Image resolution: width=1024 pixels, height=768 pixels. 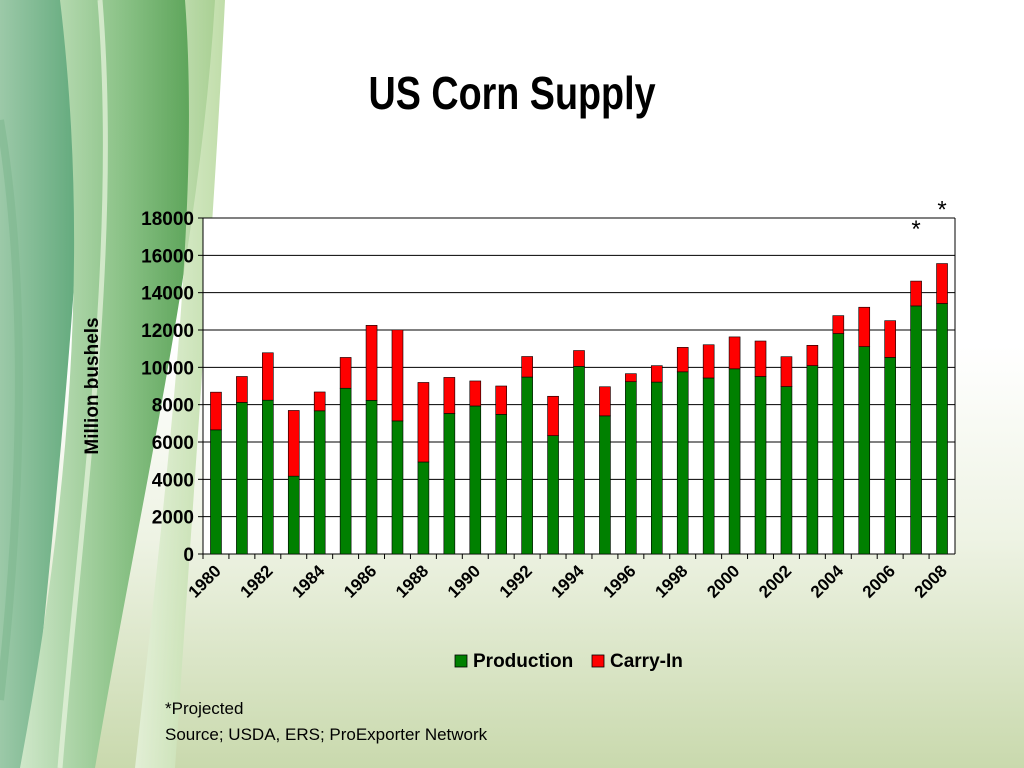 I want to click on legend-label: Carry-In, so click(x=646, y=661).